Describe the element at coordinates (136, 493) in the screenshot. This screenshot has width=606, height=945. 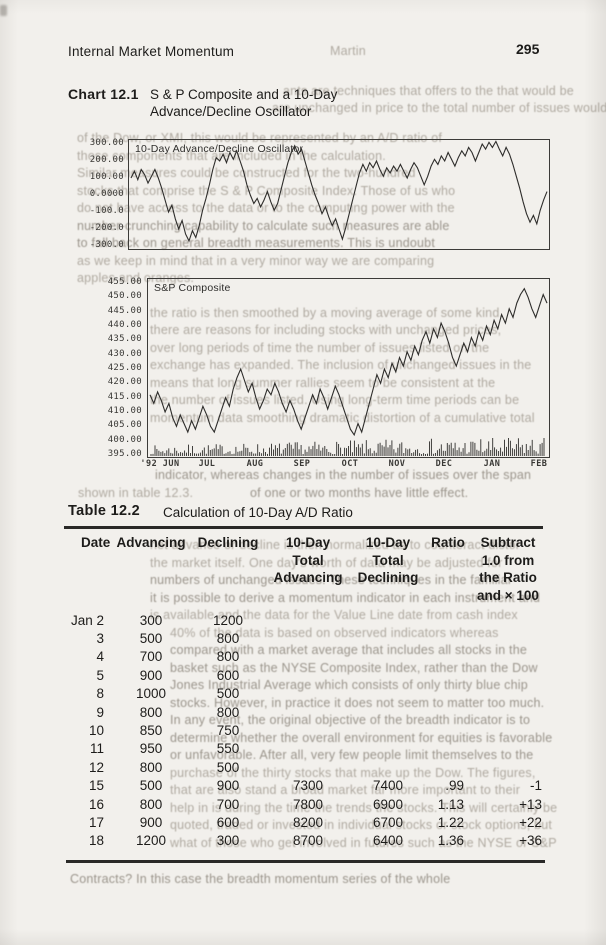
I see `ghost-text-line: shown in table 12.3.` at that location.